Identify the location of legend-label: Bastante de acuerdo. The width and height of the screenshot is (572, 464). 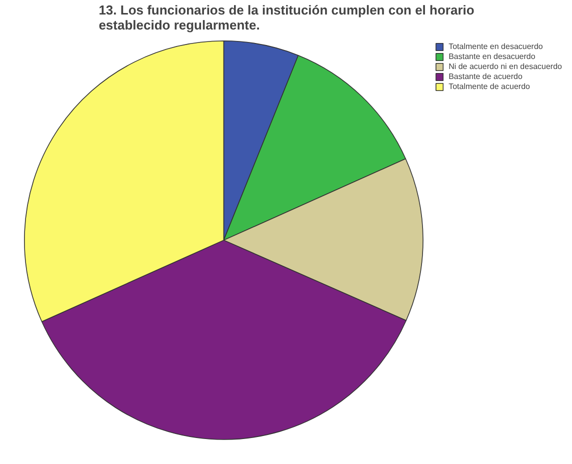
(485, 76).